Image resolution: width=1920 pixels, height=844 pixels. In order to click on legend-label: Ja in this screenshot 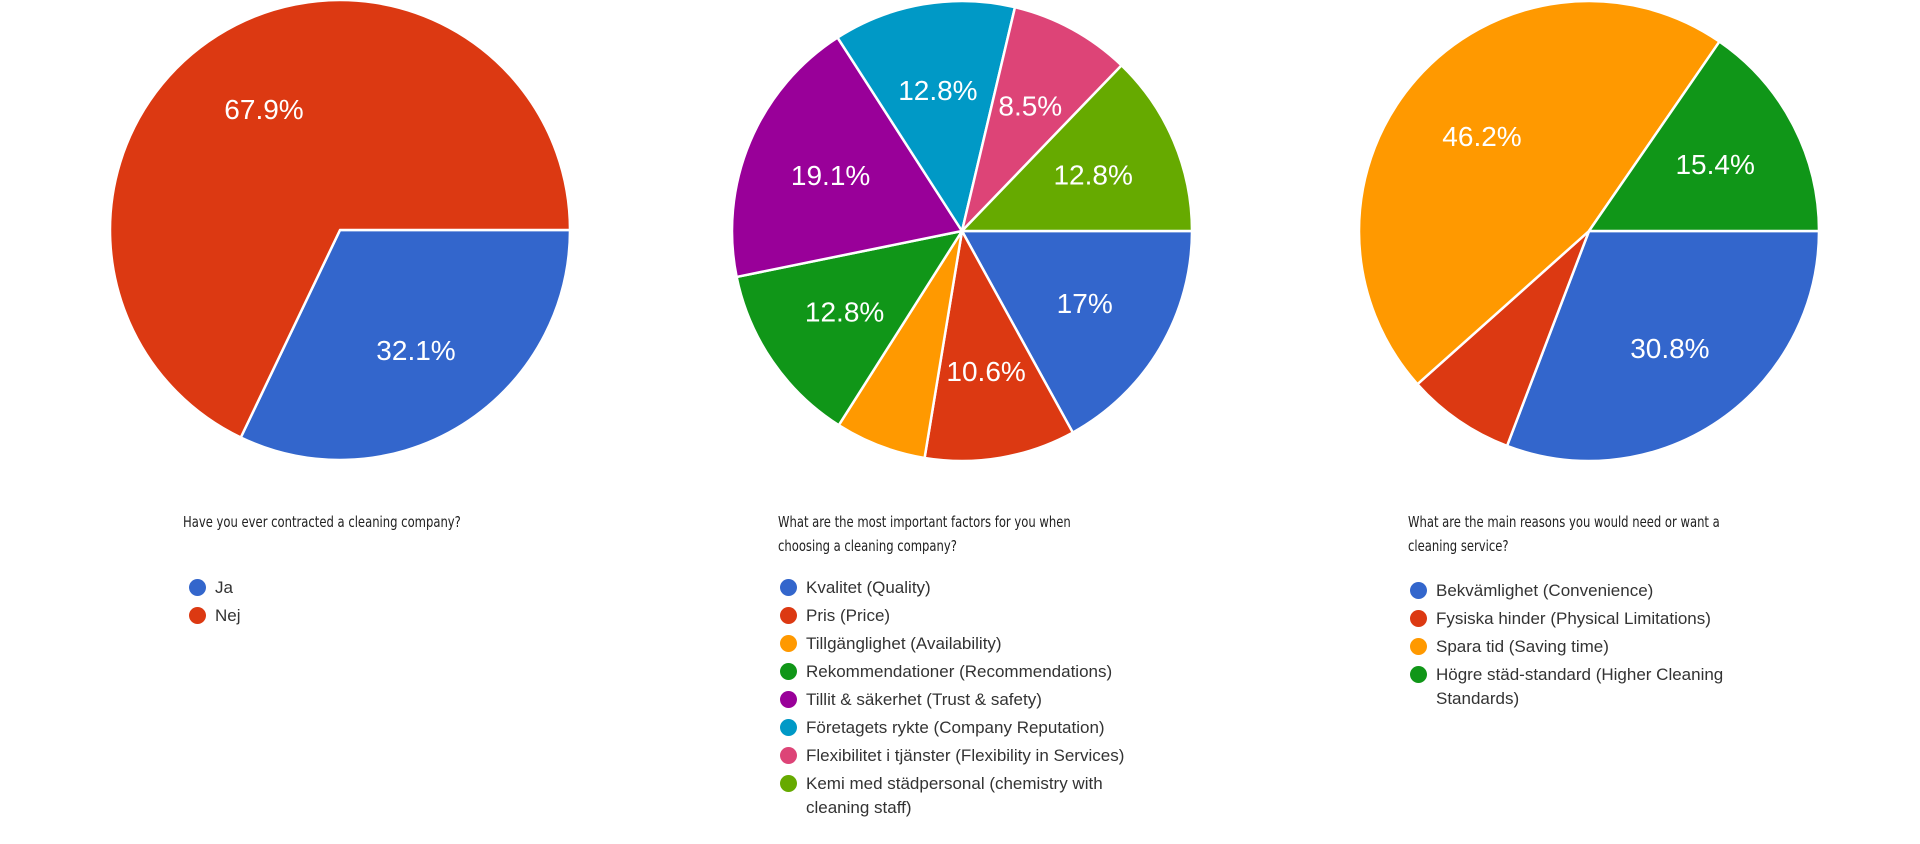, I will do `click(224, 587)`.